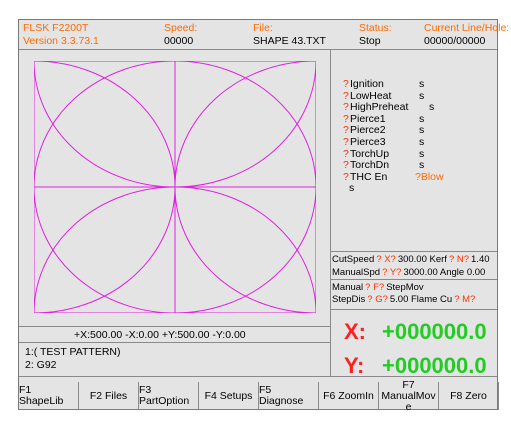  Describe the element at coordinates (370, 153) in the screenshot. I see `io-name: TorchUp` at that location.